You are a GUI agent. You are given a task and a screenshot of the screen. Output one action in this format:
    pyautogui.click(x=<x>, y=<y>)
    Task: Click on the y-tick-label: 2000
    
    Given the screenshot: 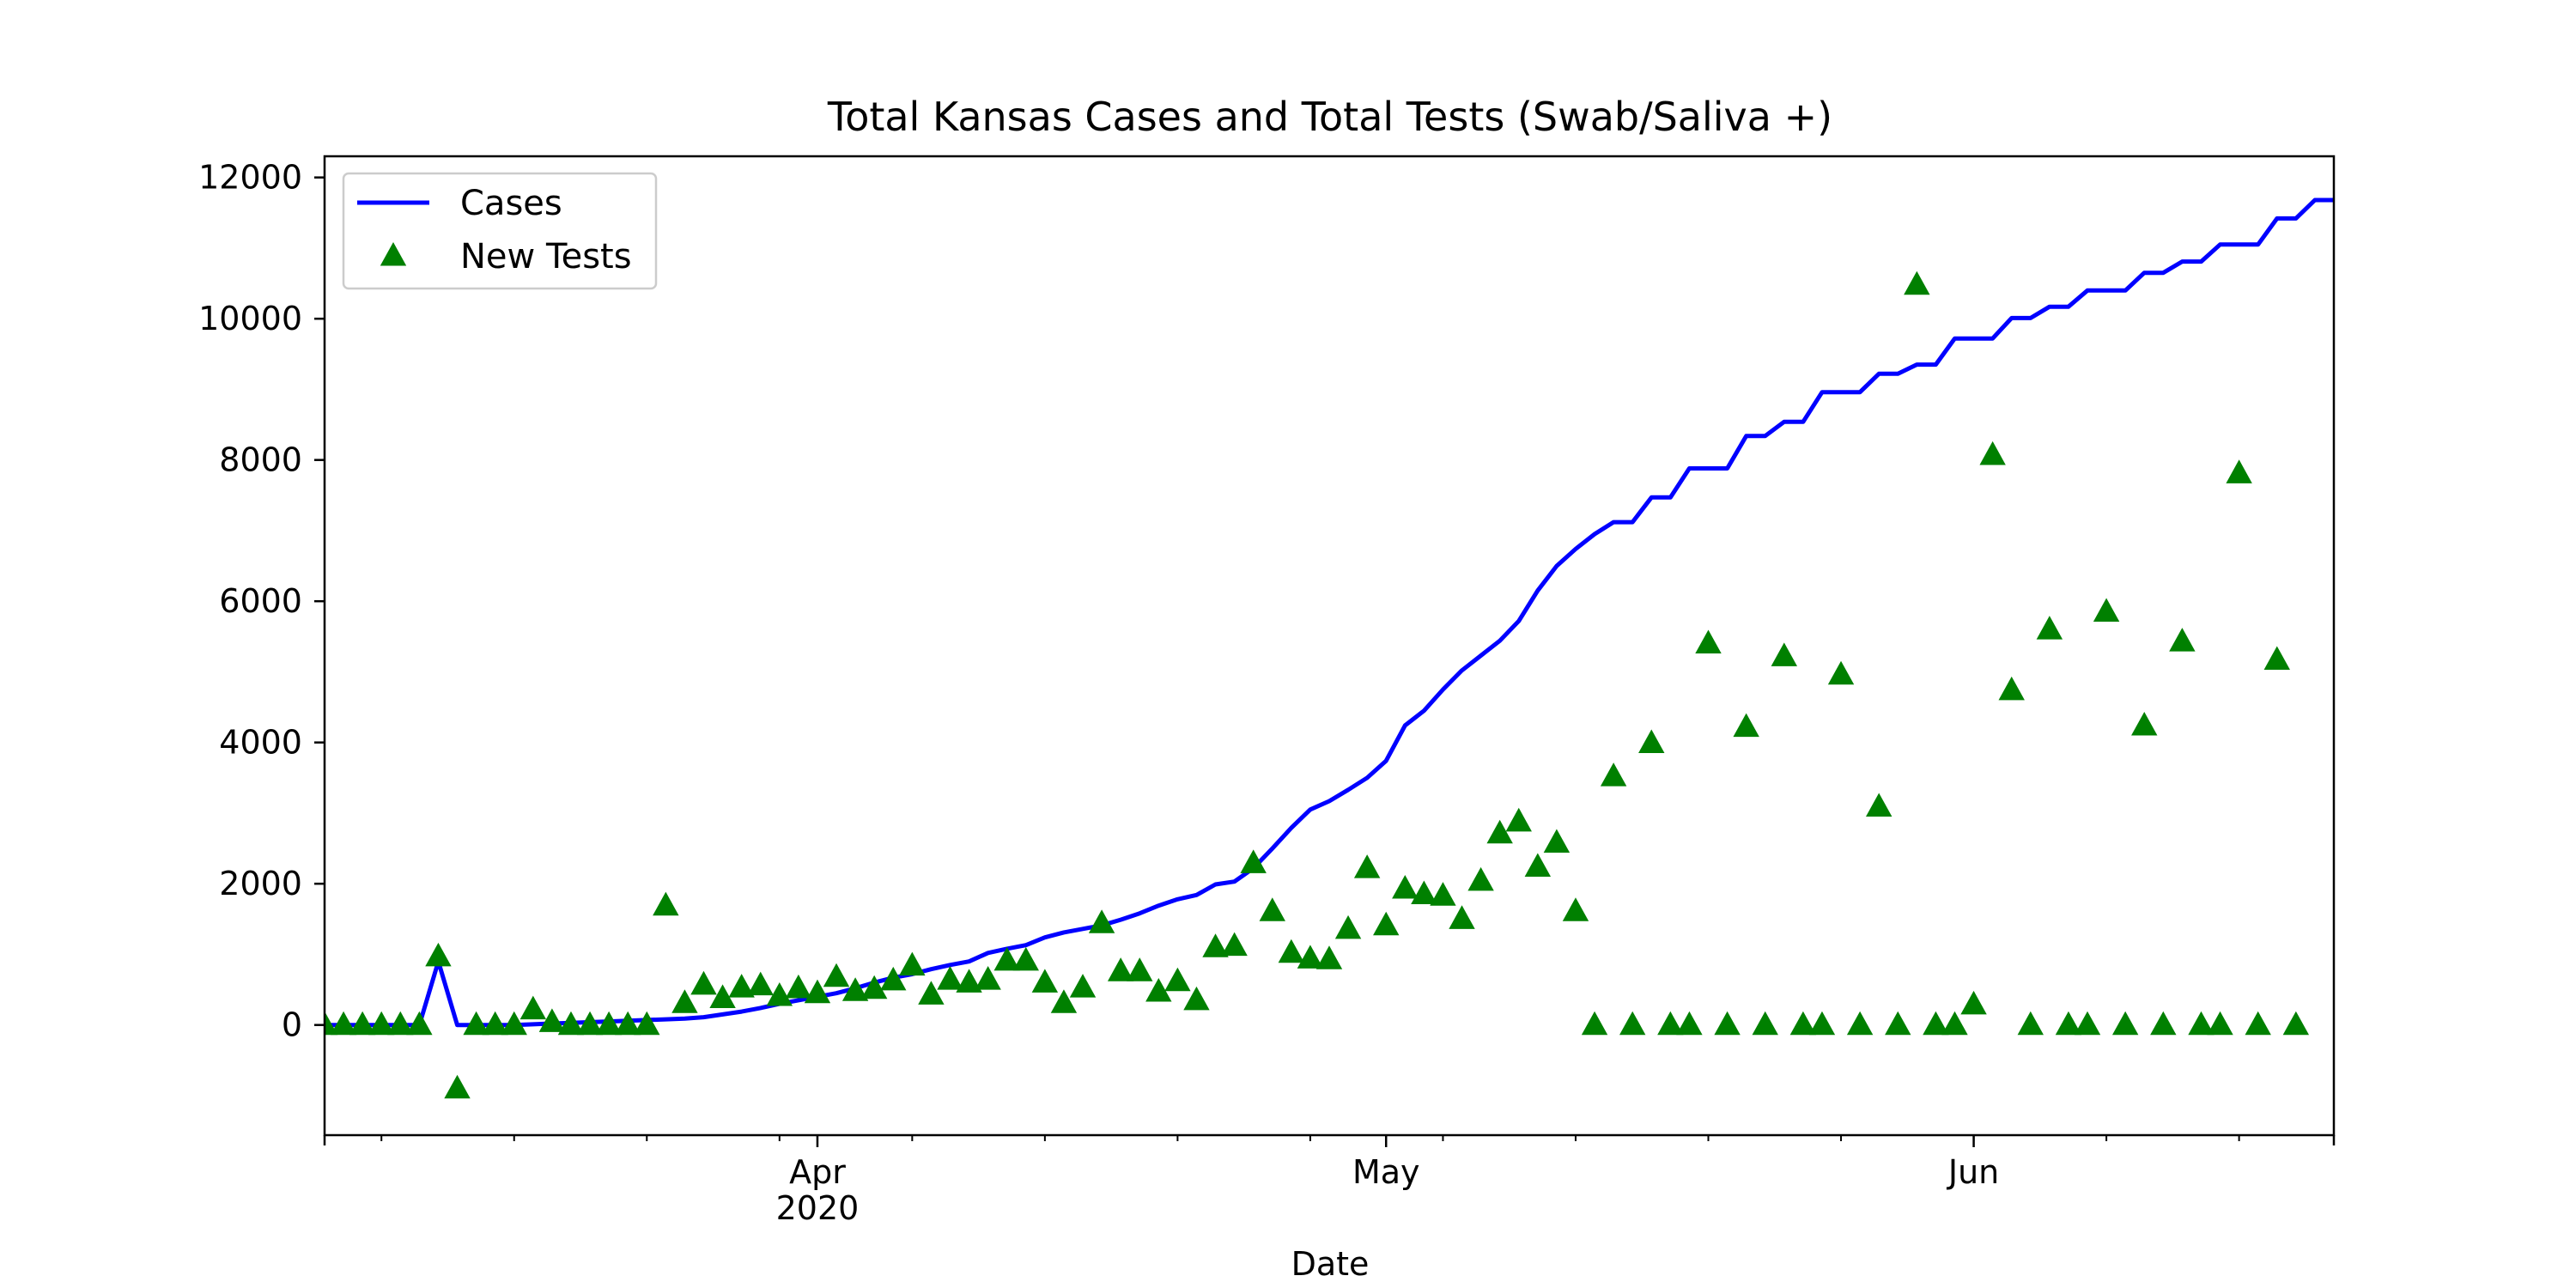 What is the action you would take?
    pyautogui.click(x=260, y=884)
    